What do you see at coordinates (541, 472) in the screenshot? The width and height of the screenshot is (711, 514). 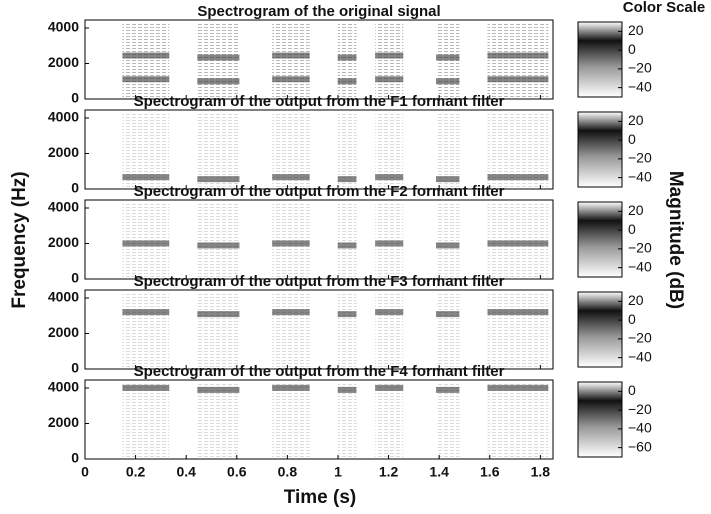 I see `x-tick-label: 1.8` at bounding box center [541, 472].